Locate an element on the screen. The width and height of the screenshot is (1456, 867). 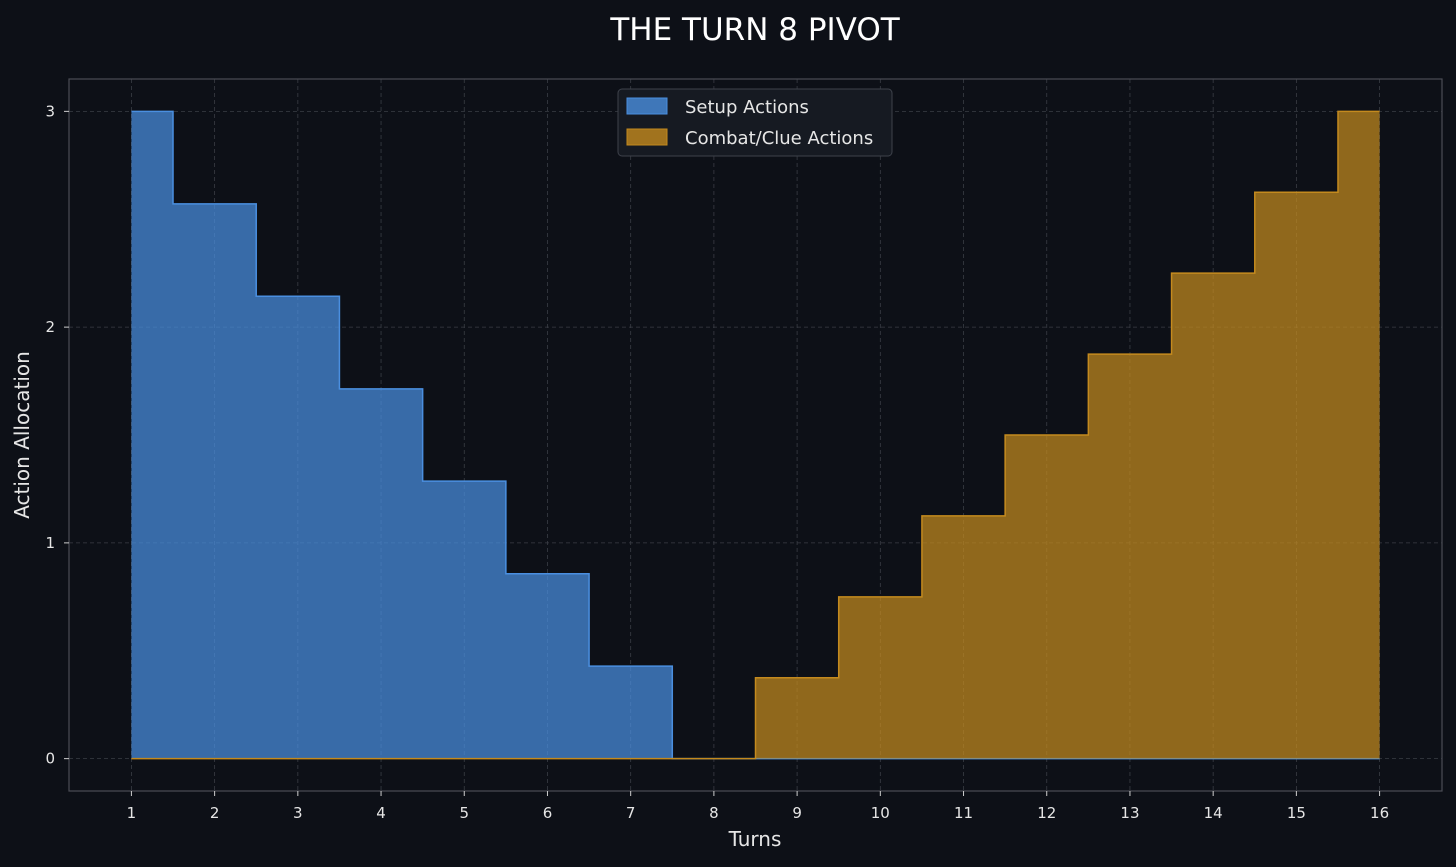
legend-label: Combat/Clue Actions is located at coordinates (779, 138).